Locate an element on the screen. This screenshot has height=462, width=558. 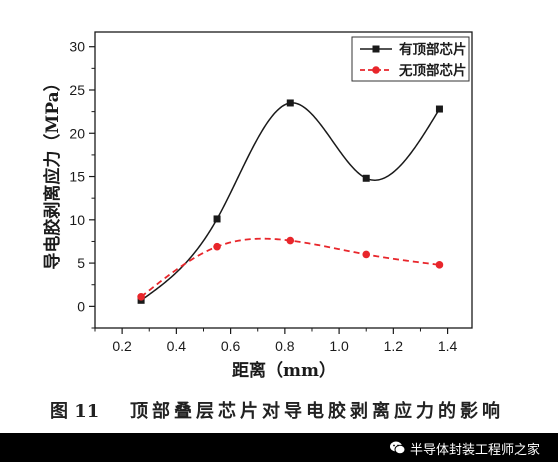
x-tick-label: 0.6 is located at coordinates (231, 346).